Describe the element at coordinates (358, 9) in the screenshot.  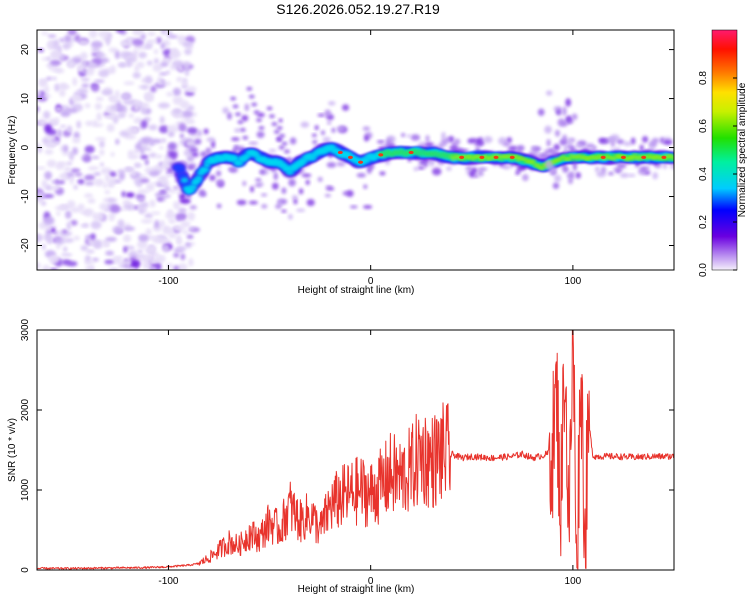
I see `figure-title: S126.2026.052.19.27.R19` at that location.